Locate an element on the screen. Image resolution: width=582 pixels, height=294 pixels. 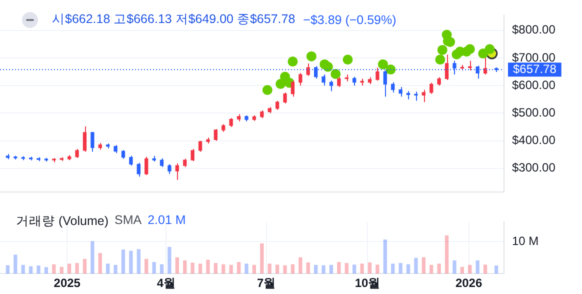
y-tick-label: $400.00 is located at coordinates (534, 140).